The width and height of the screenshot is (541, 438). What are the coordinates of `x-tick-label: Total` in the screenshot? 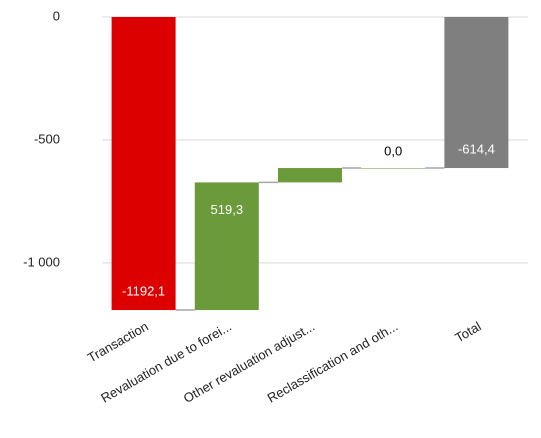 It's located at (467, 332).